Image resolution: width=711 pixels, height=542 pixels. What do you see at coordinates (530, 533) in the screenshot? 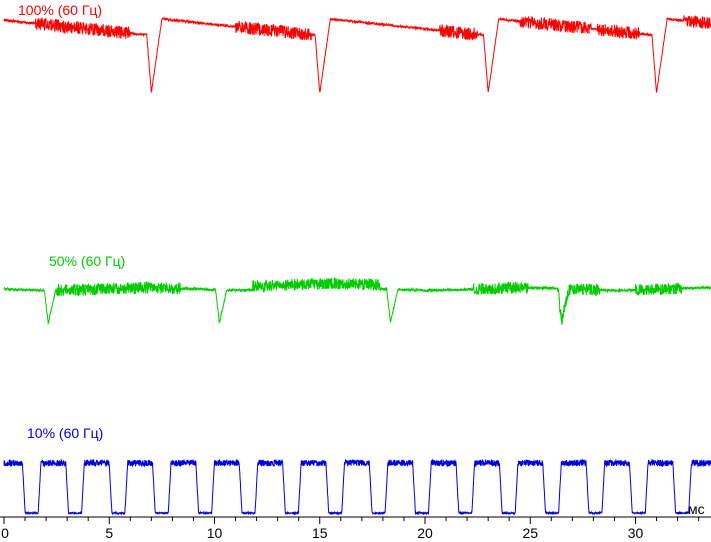
I see `x-tick-label: 25` at bounding box center [530, 533].